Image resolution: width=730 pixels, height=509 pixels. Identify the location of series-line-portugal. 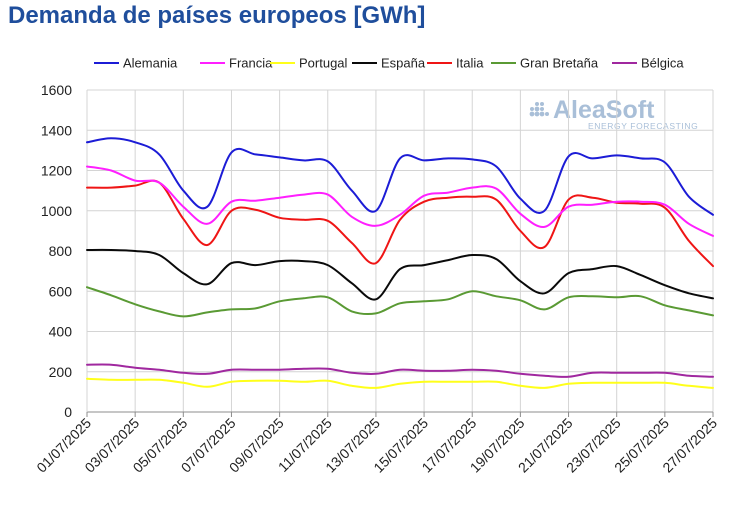
(400, 383).